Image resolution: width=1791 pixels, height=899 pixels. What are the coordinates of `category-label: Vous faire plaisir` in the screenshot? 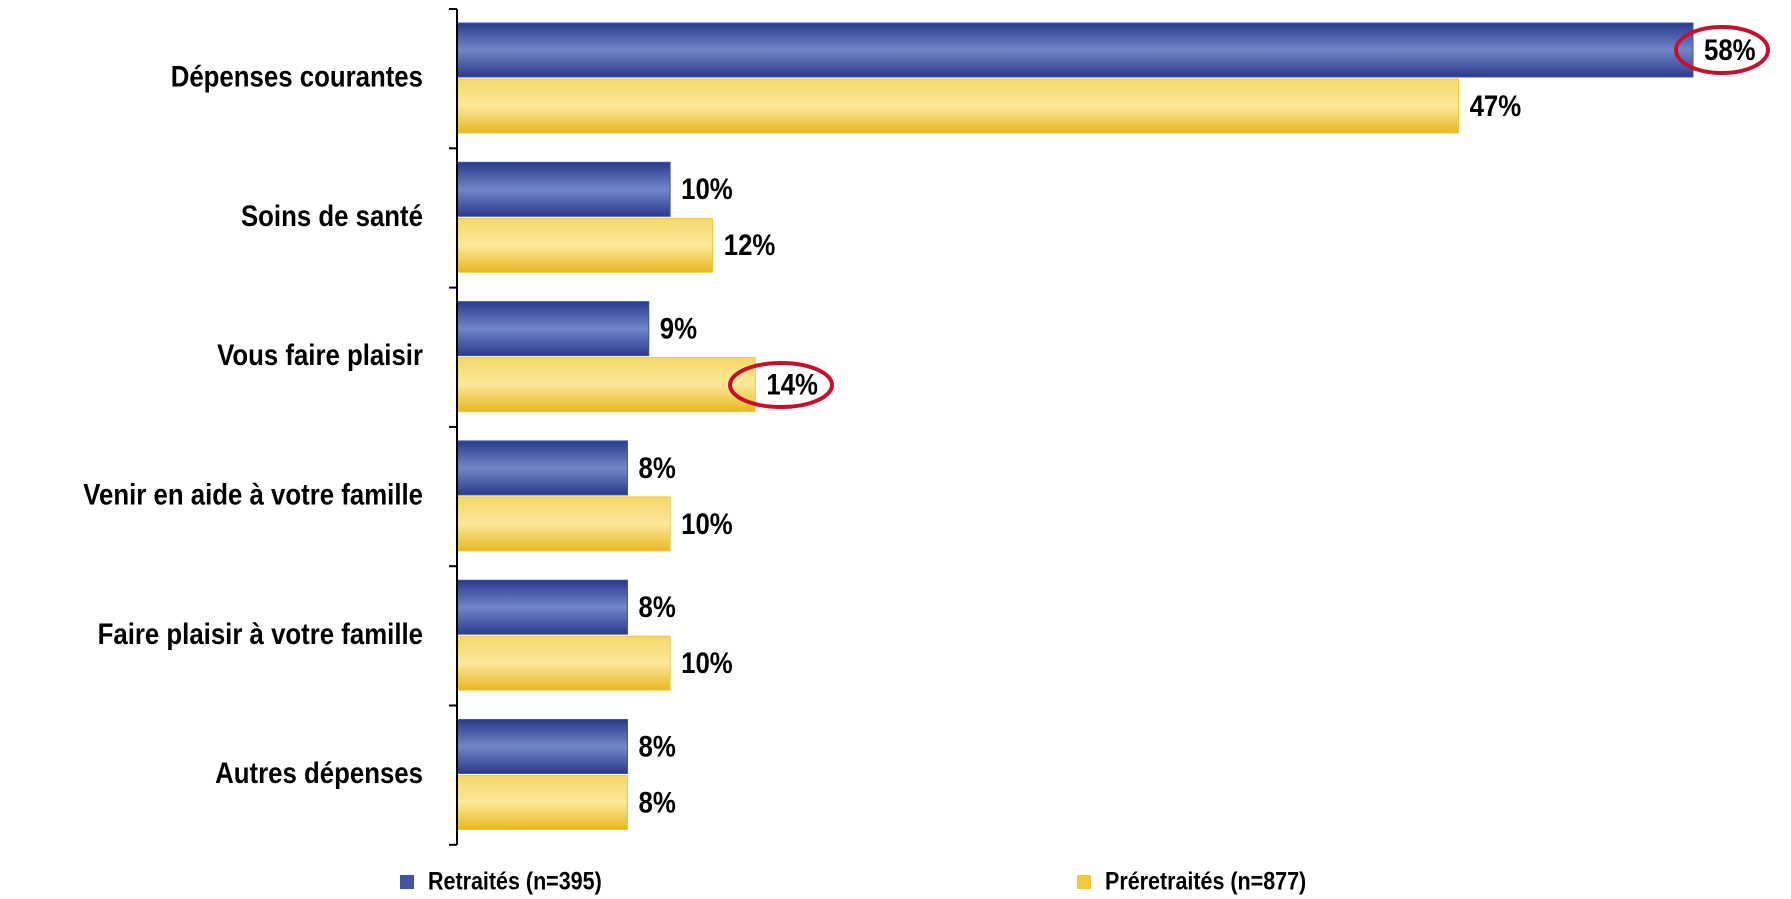 It's located at (320, 354).